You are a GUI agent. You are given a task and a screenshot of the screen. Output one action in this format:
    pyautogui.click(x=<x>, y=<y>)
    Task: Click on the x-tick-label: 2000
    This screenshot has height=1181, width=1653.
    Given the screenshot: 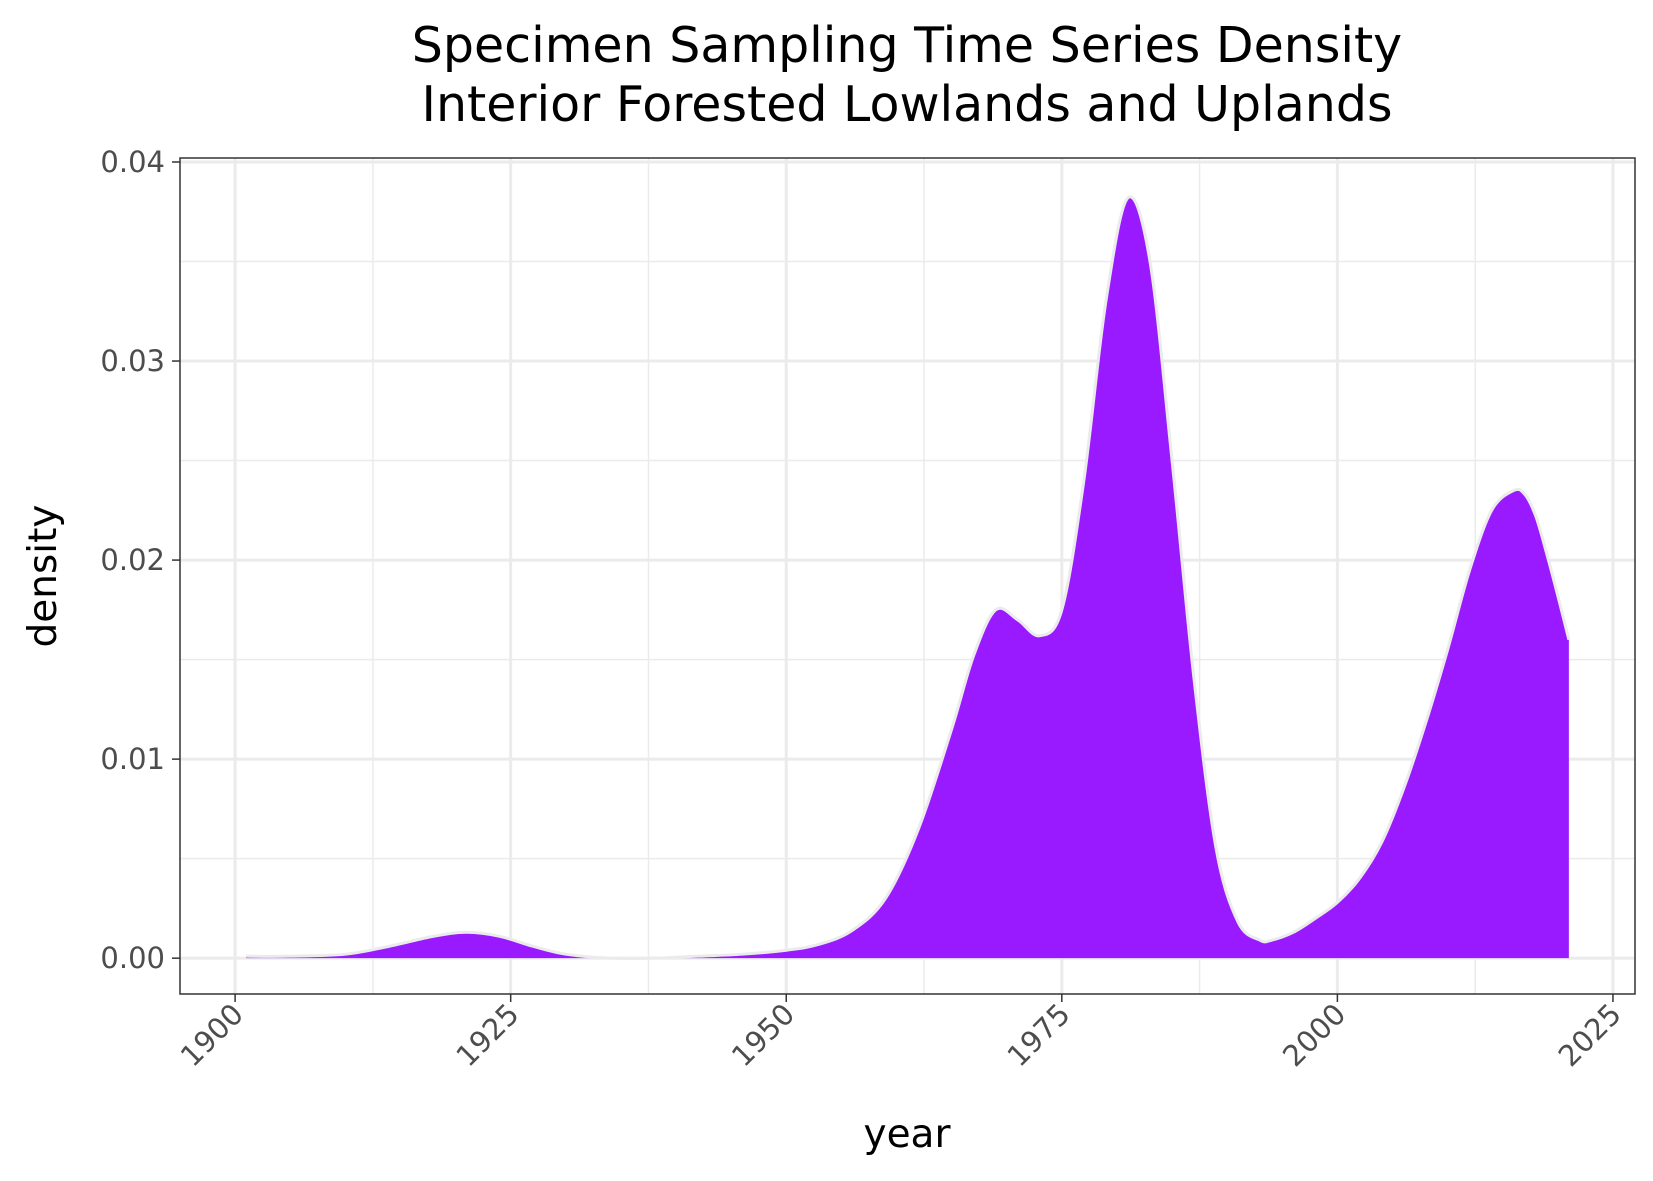 What is the action you would take?
    pyautogui.click(x=1314, y=1035)
    